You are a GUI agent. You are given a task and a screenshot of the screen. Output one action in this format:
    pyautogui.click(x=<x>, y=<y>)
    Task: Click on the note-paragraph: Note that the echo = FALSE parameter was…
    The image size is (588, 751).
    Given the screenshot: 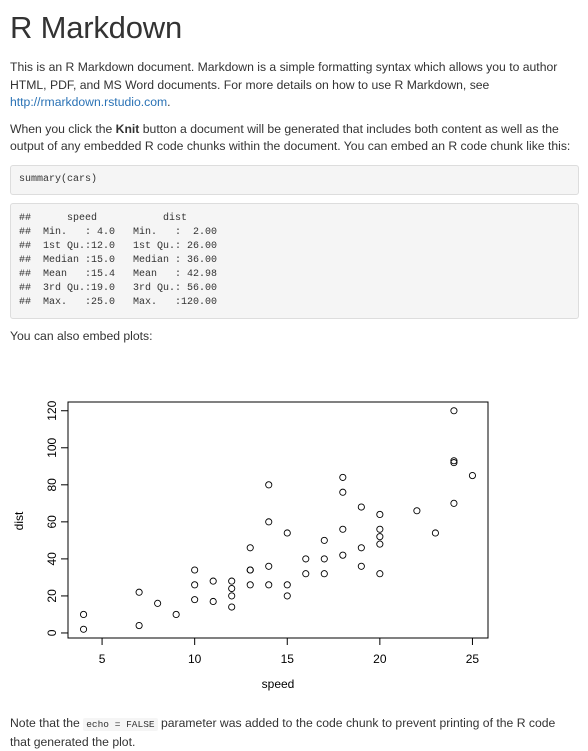 What is the action you would take?
    pyautogui.click(x=294, y=733)
    